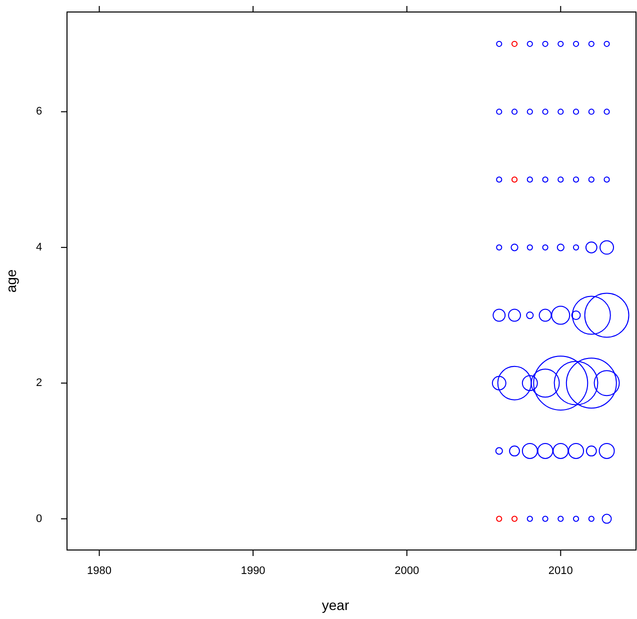  I want to click on x-axis-title: year, so click(336, 605).